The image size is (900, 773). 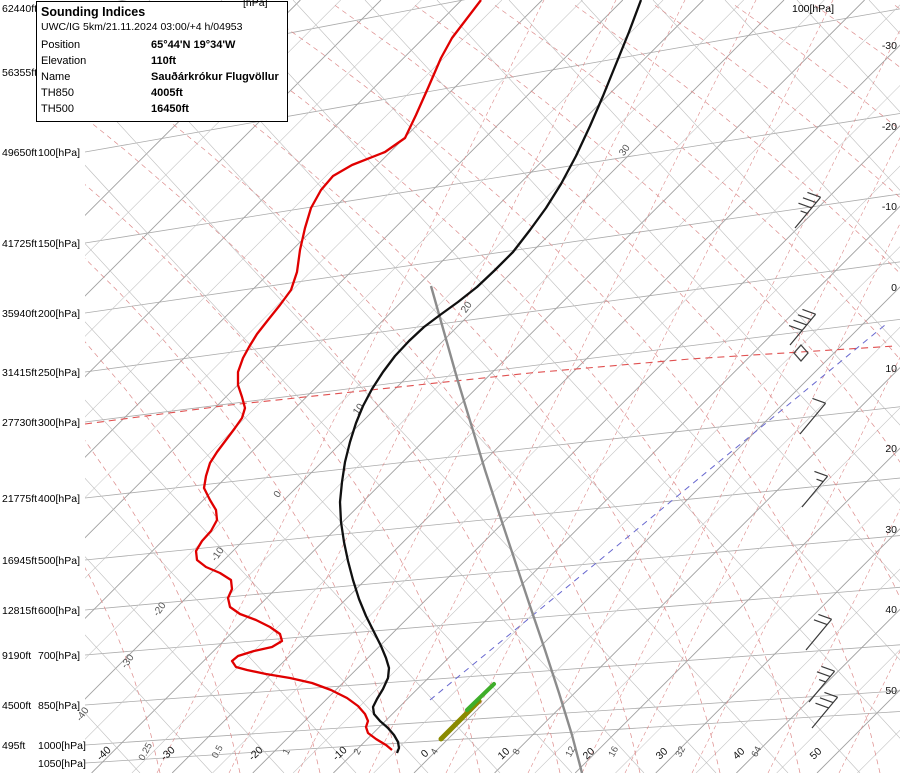 What do you see at coordinates (739, 753) in the screenshot?
I see `bottom-isotherm-label: 40` at bounding box center [739, 753].